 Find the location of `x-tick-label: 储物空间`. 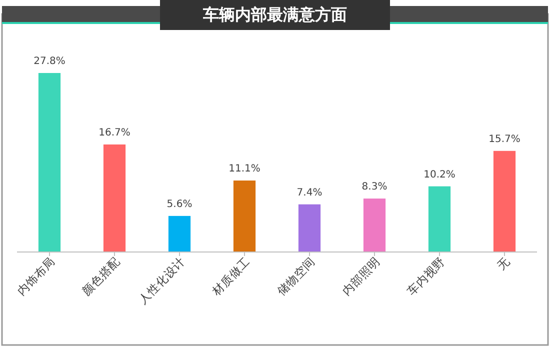

x-tick-label: 储物空间 is located at coordinates (296, 276).